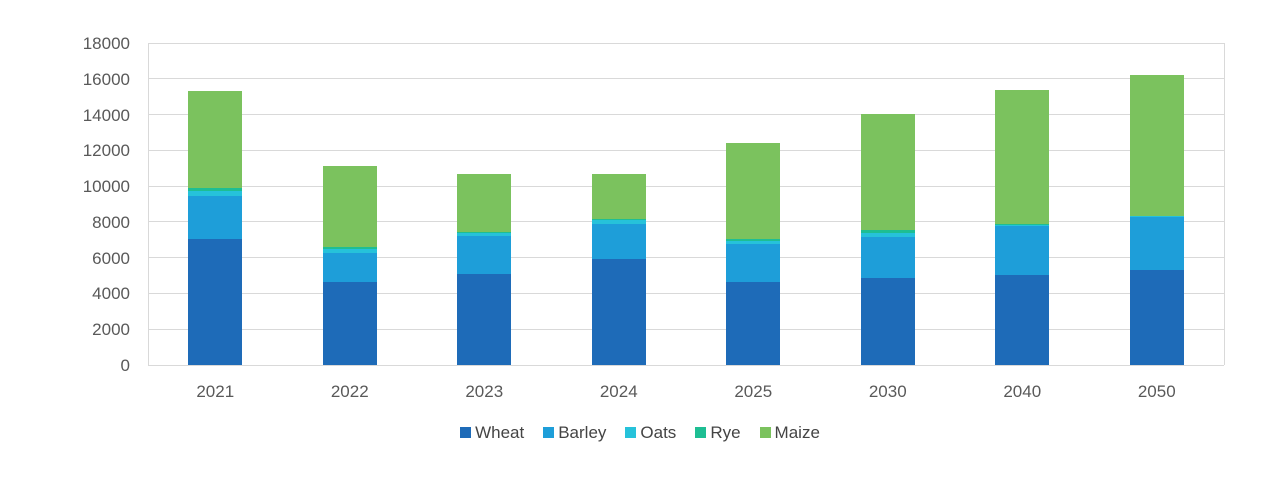 The height and width of the screenshot is (482, 1280). What do you see at coordinates (1156, 216) in the screenshot?
I see `bar-segment-oats-2050` at bounding box center [1156, 216].